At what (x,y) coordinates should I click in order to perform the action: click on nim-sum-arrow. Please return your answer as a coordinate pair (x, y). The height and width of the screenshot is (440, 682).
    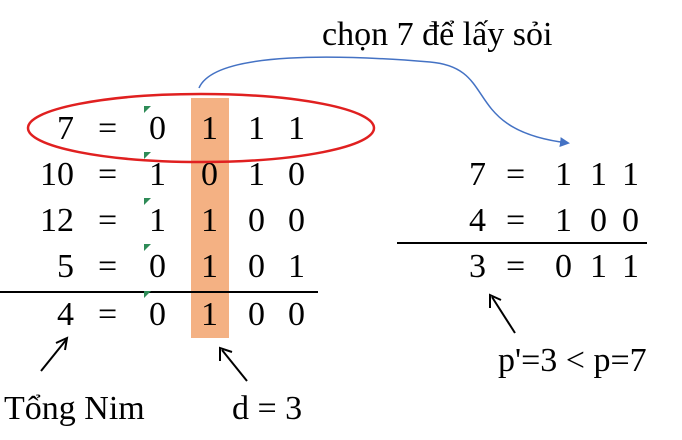
    Looking at the image, I should click on (54, 354).